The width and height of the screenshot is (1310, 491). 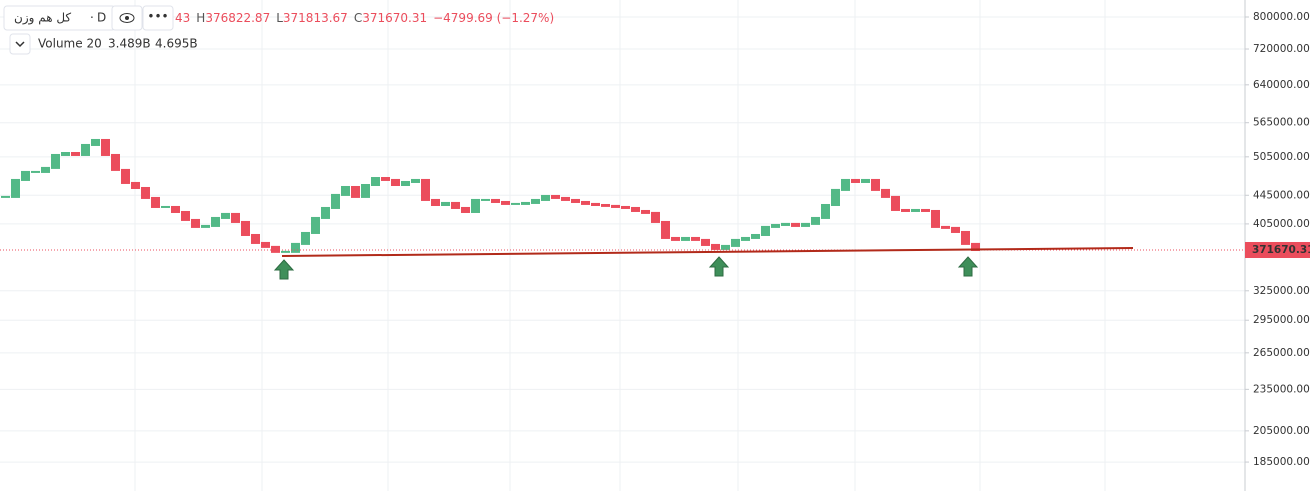 I want to click on y-tick-label: 295000.00, so click(x=1281, y=320).